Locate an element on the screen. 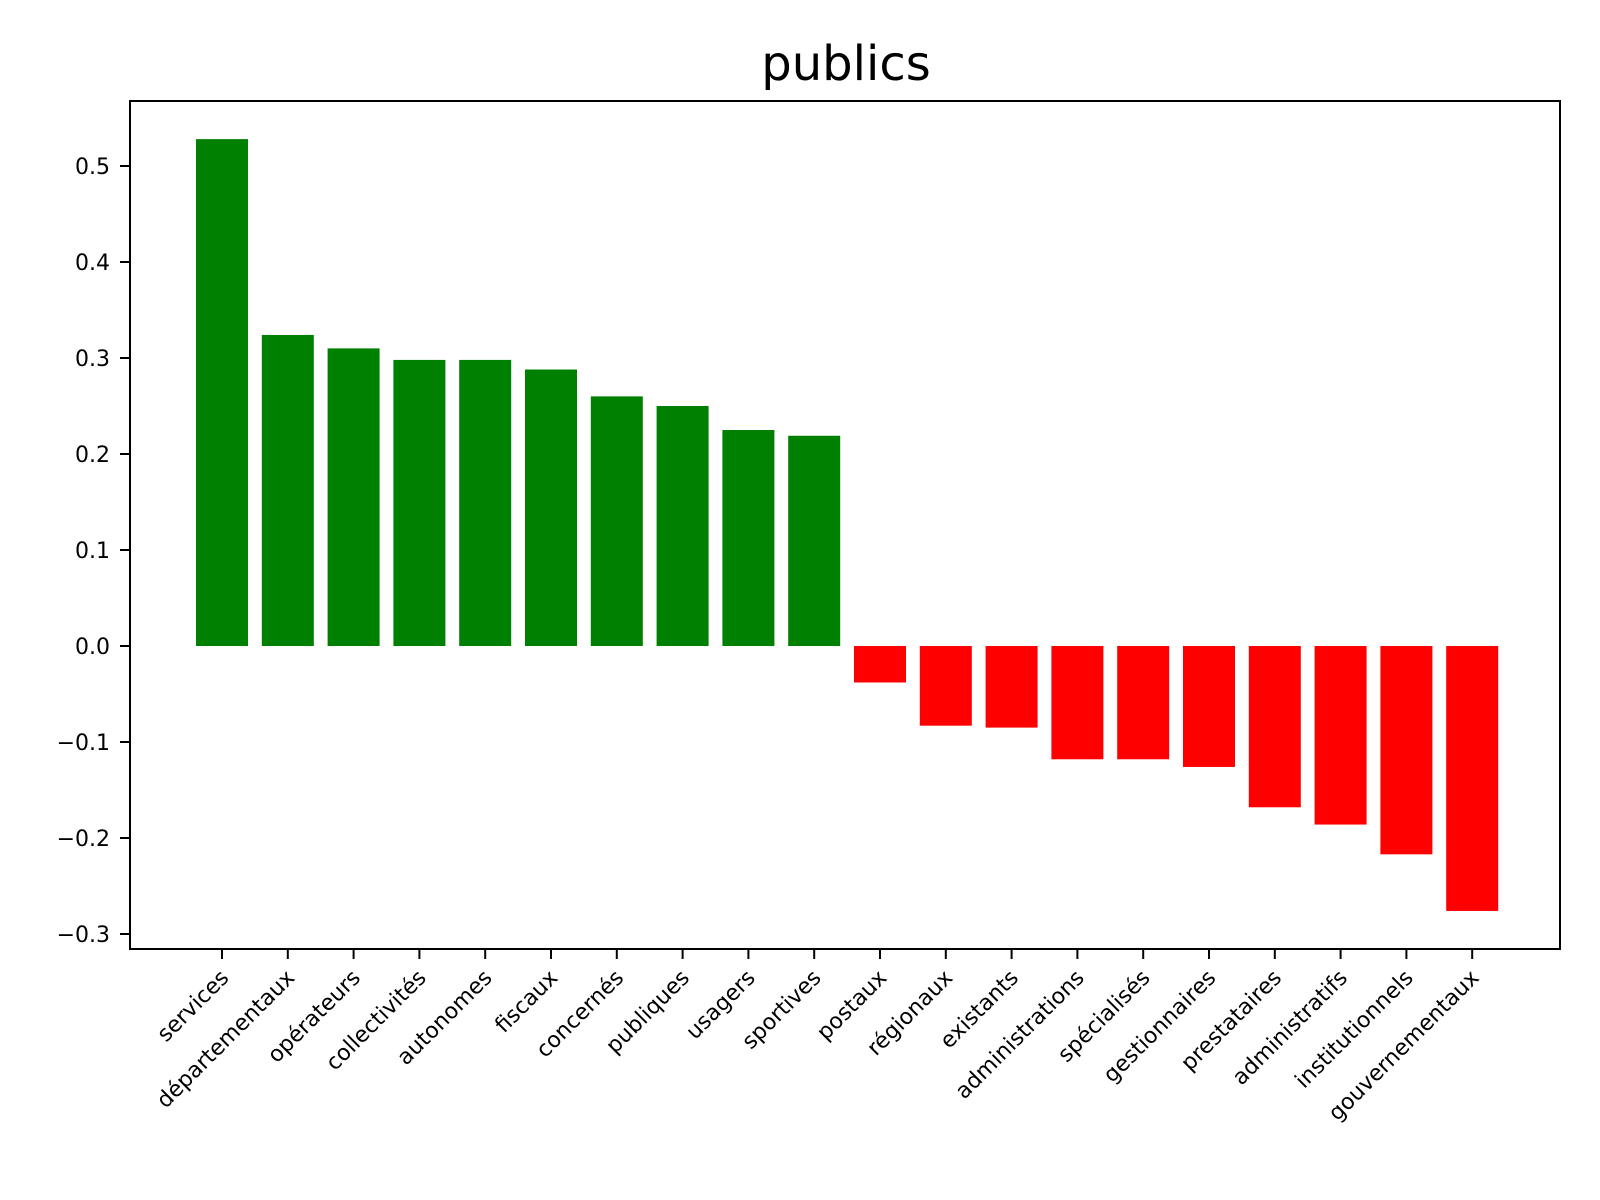  y-tick-label-2: −0.1 is located at coordinates (83, 743).